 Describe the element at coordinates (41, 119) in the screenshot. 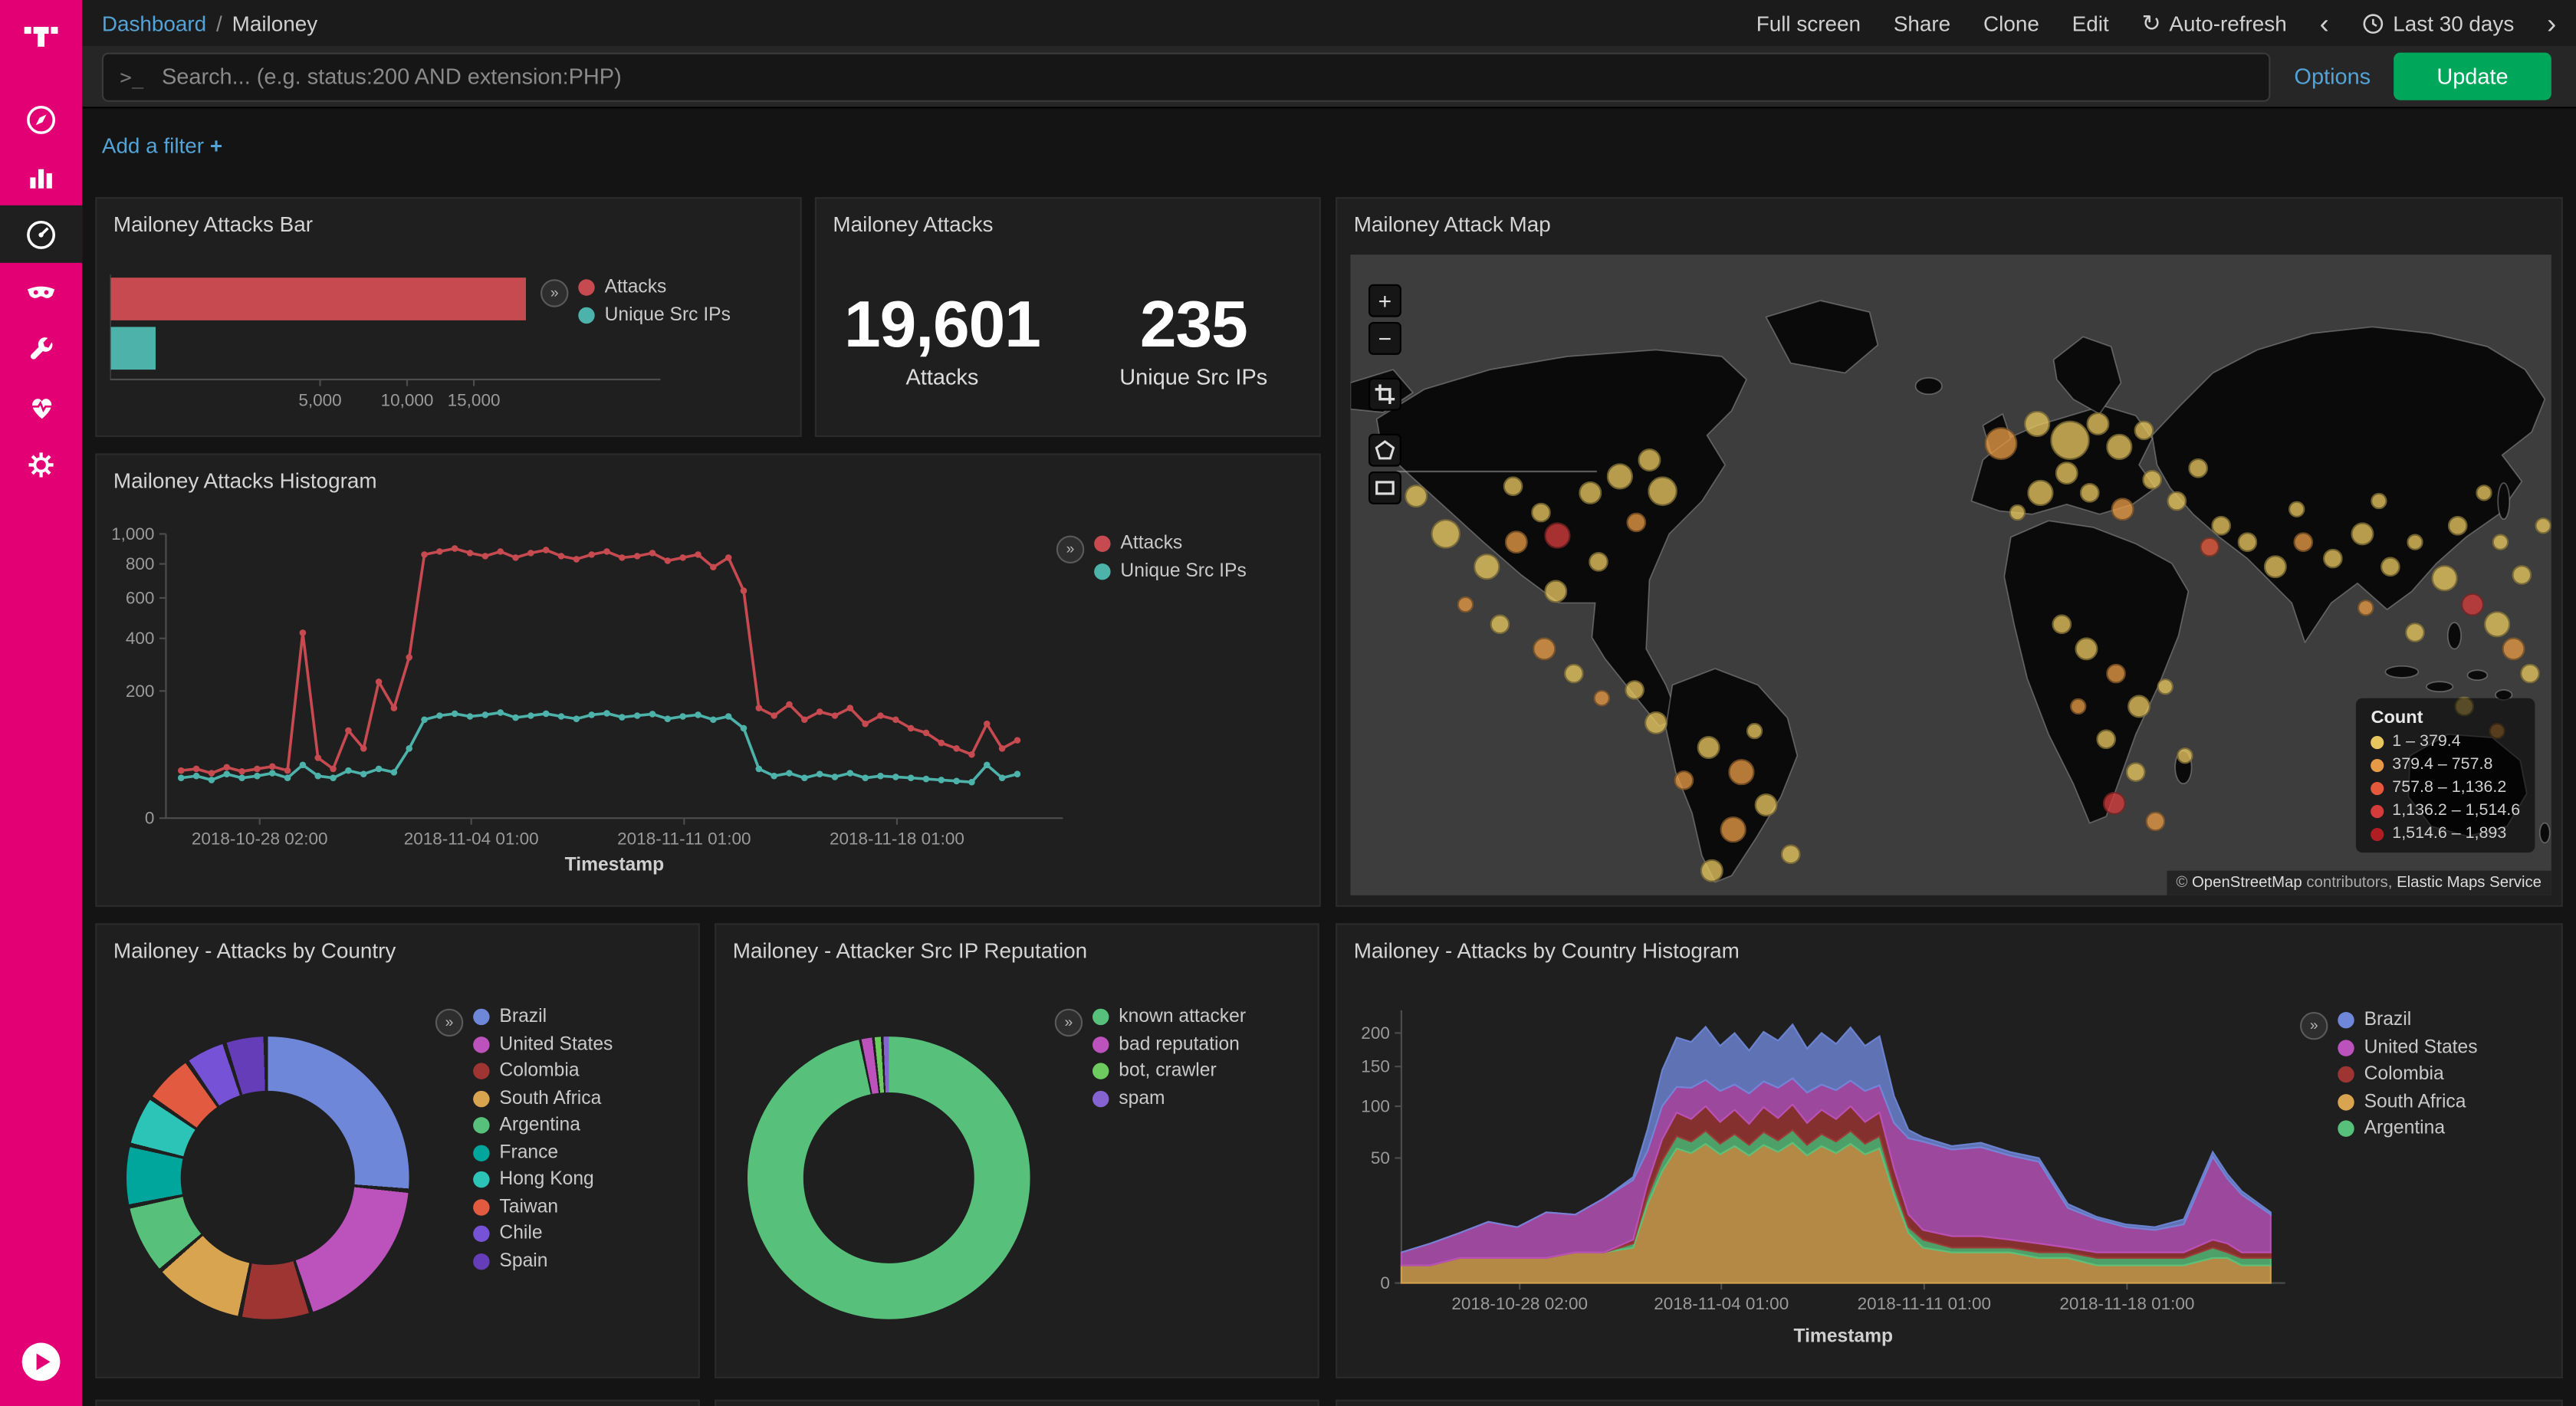

I see `sidebar-item-discover` at that location.